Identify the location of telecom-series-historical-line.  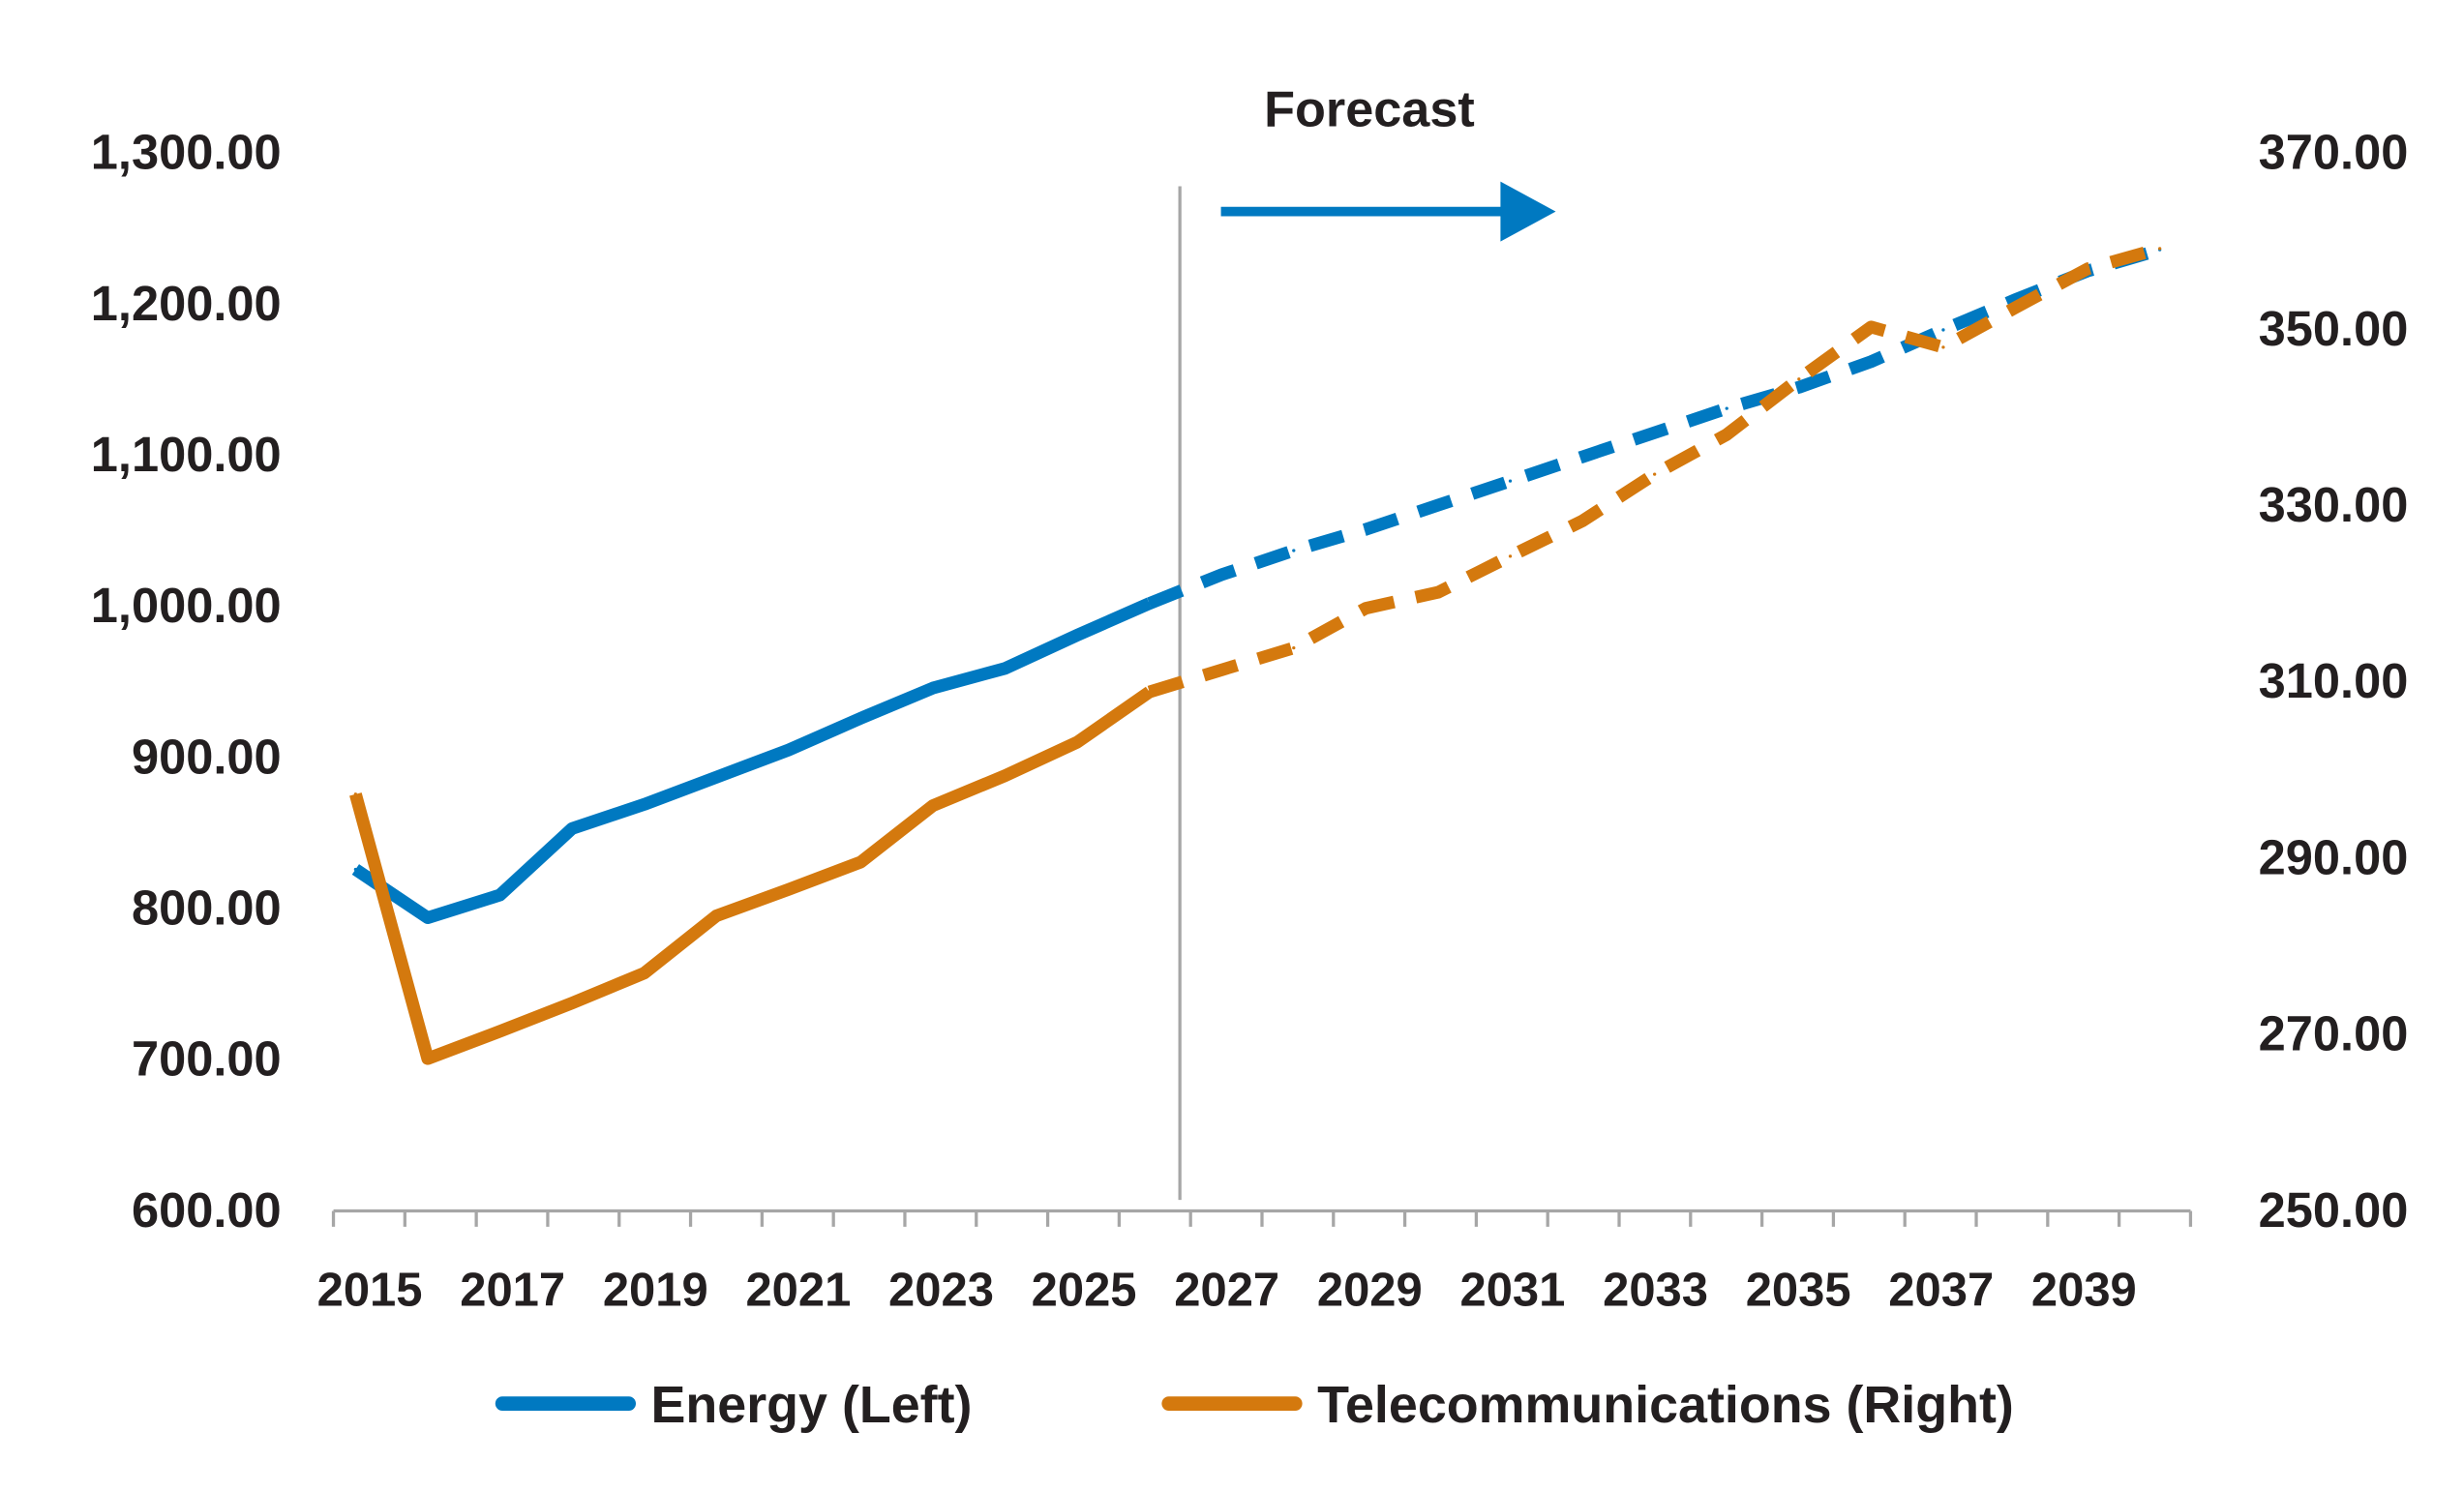
(751, 875).